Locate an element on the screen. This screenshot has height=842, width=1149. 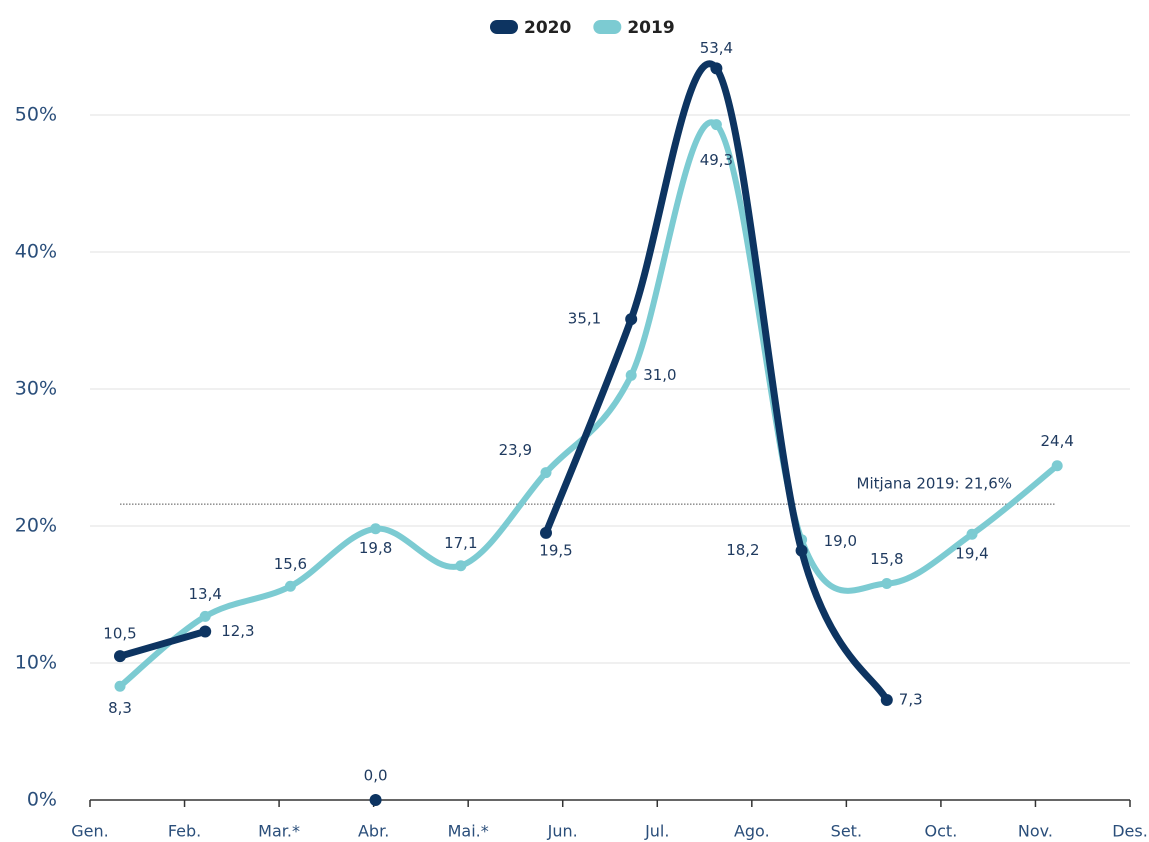
data-label: 0,0 is located at coordinates (376, 776).